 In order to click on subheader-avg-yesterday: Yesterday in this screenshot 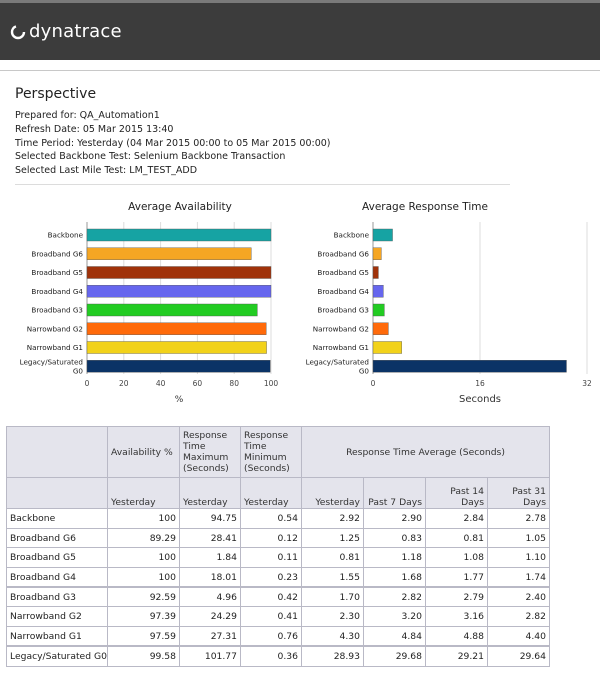, I will do `click(332, 493)`.